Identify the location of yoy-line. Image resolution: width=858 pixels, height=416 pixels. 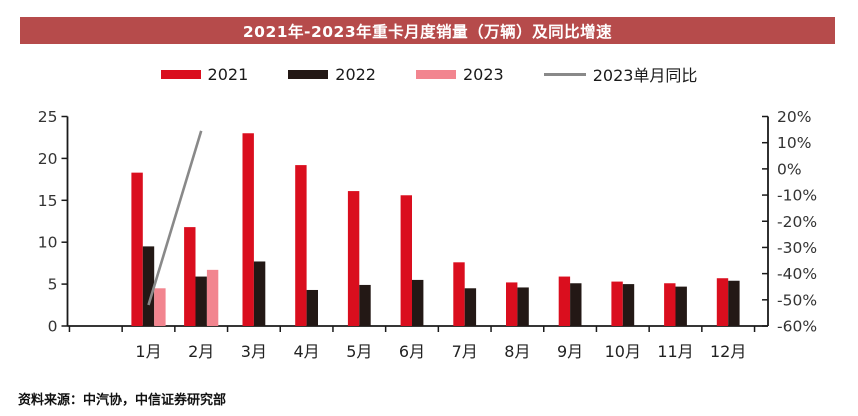
(175, 218).